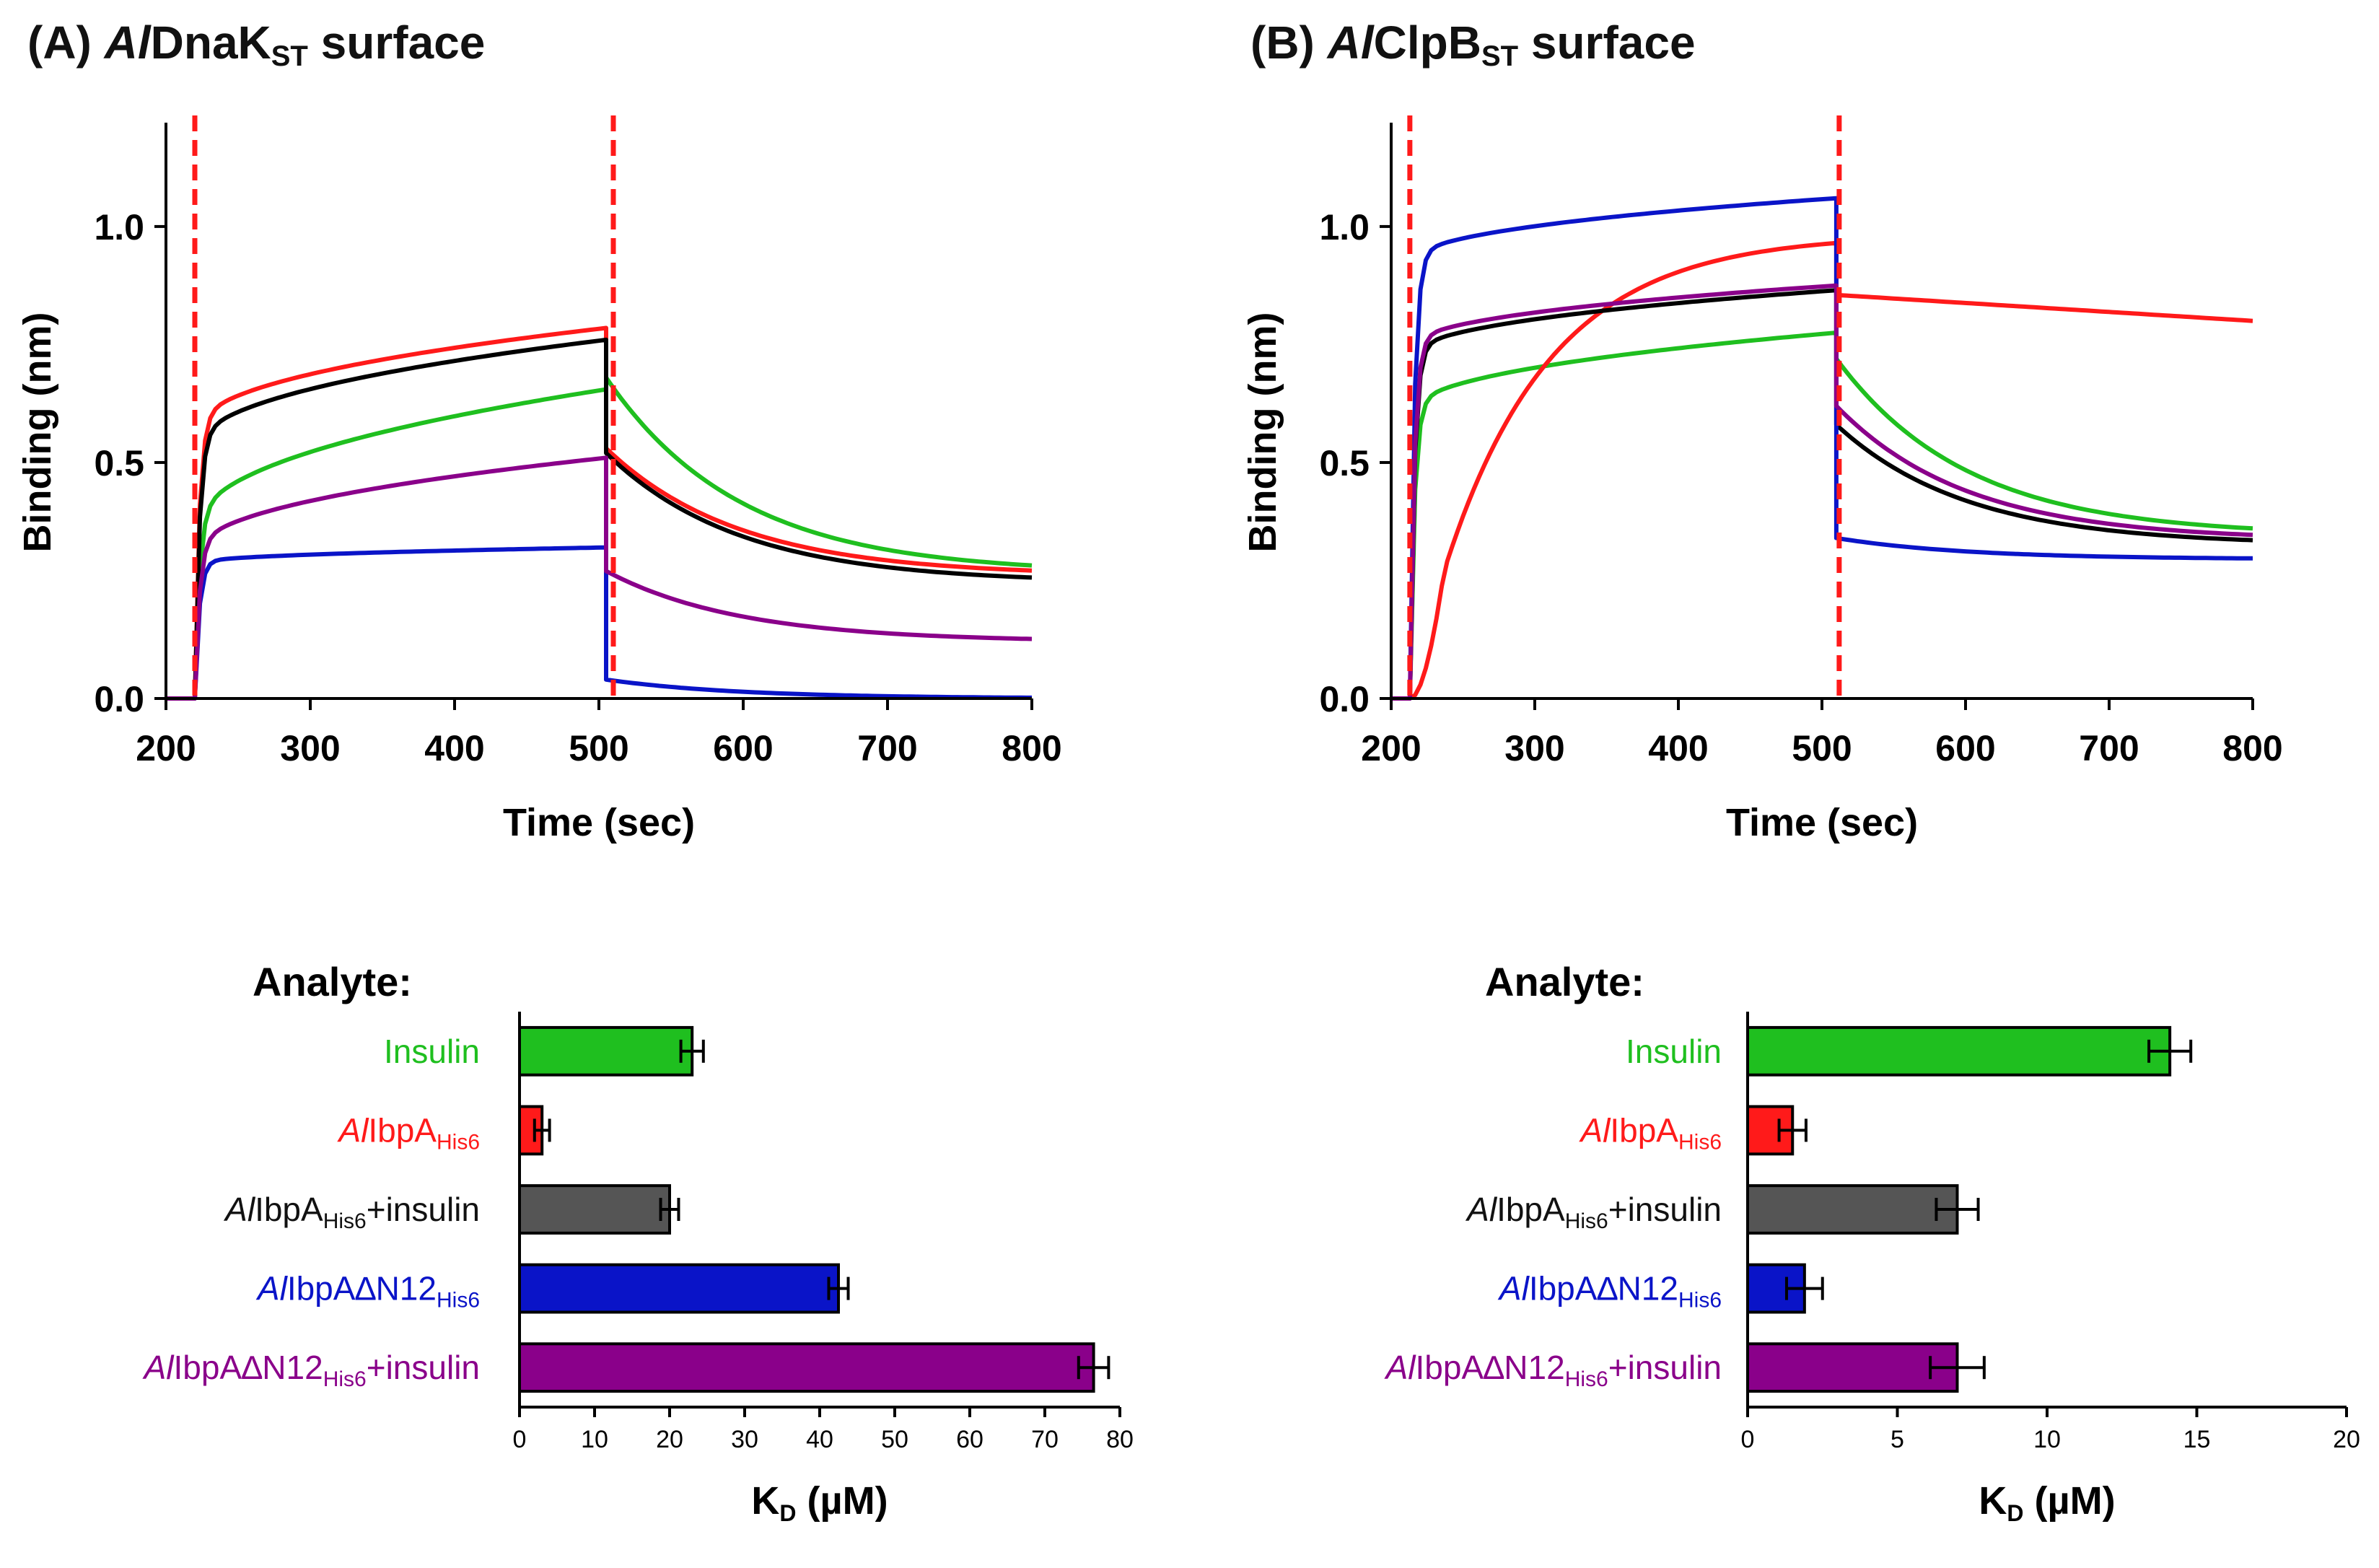  Describe the element at coordinates (819, 1439) in the screenshot. I see `a-bar-x-tick-label: 40` at that location.